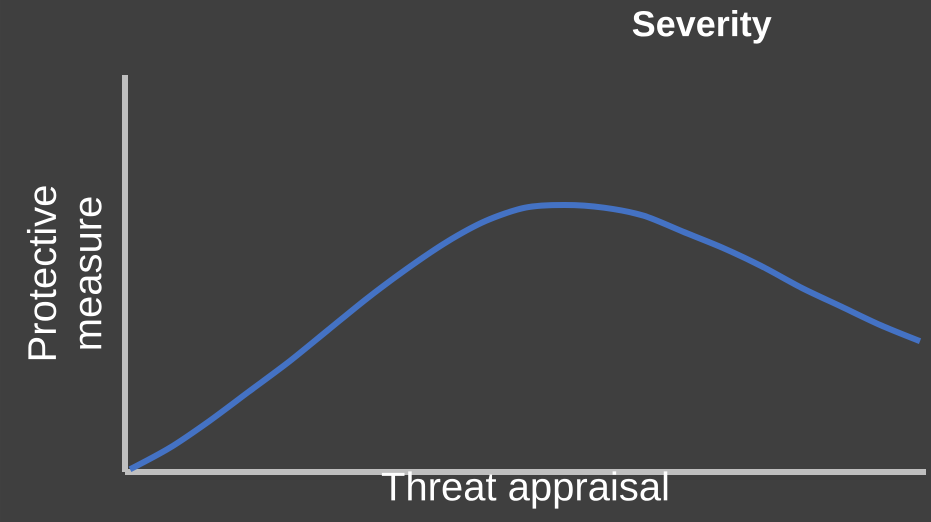 Image resolution: width=931 pixels, height=522 pixels. I want to click on x-axis-title: Threat appraisal, so click(525, 490).